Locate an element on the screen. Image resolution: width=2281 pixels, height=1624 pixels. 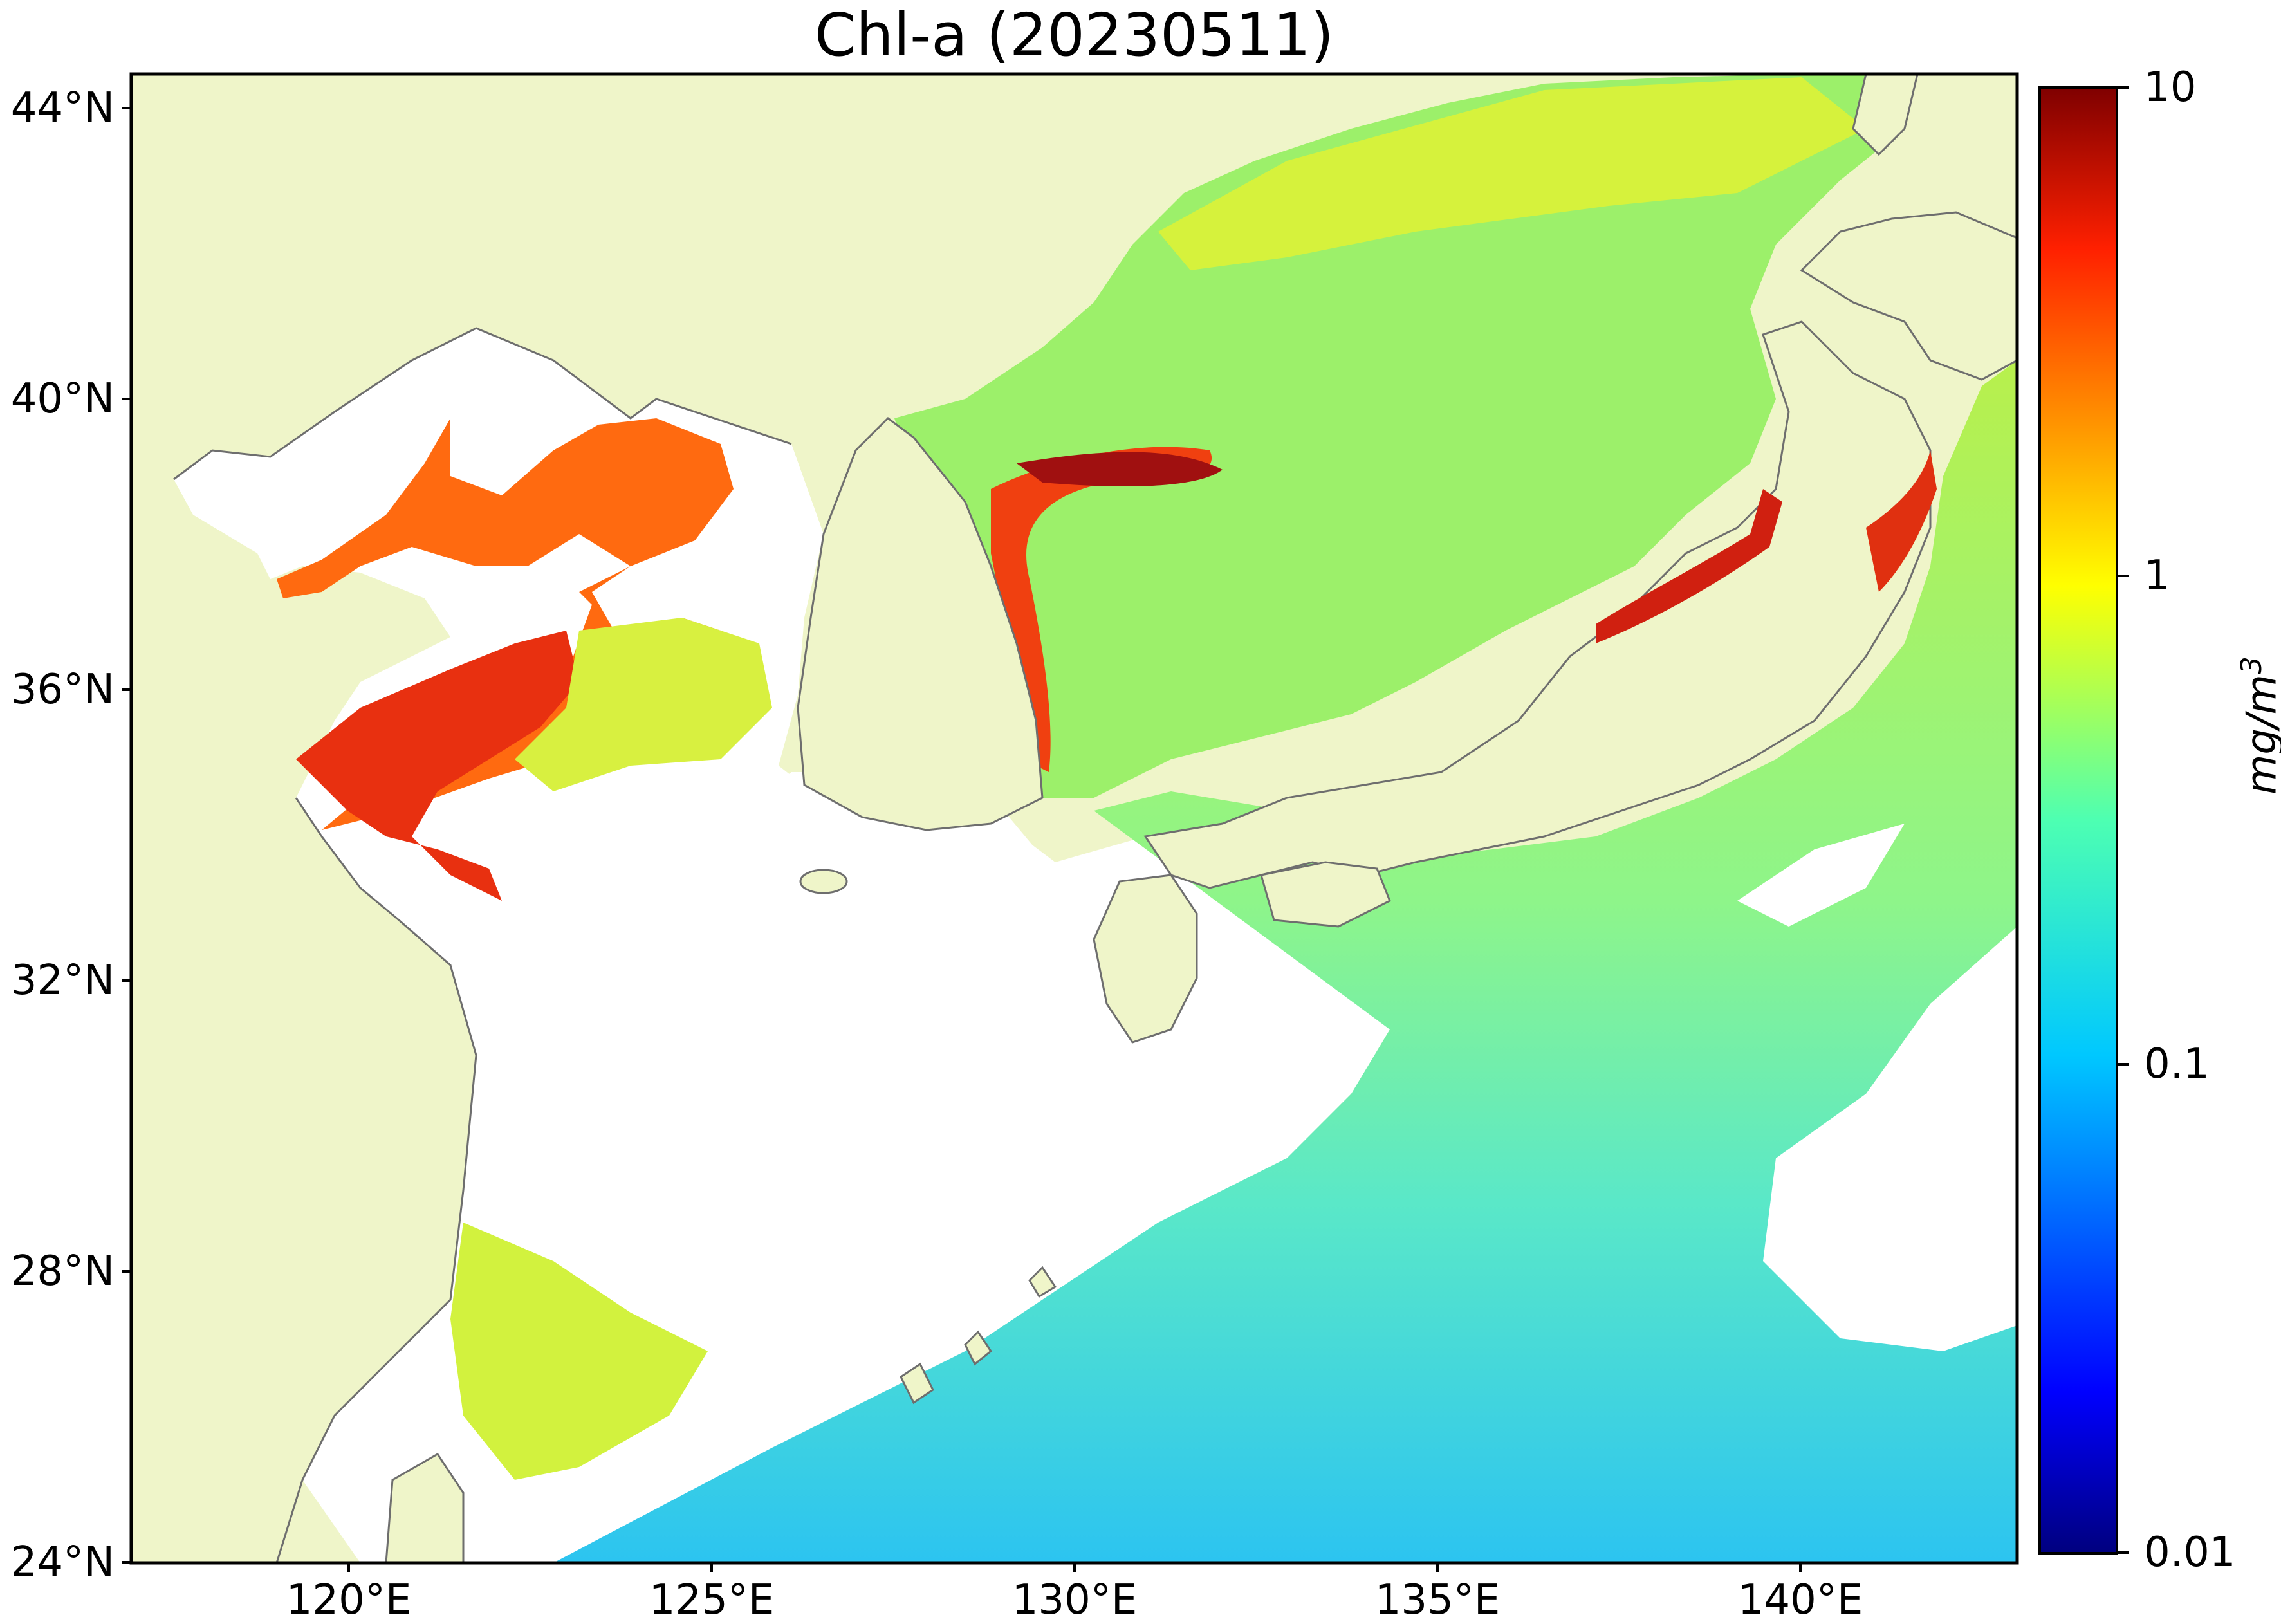
korean-peninsula is located at coordinates (920, 624).